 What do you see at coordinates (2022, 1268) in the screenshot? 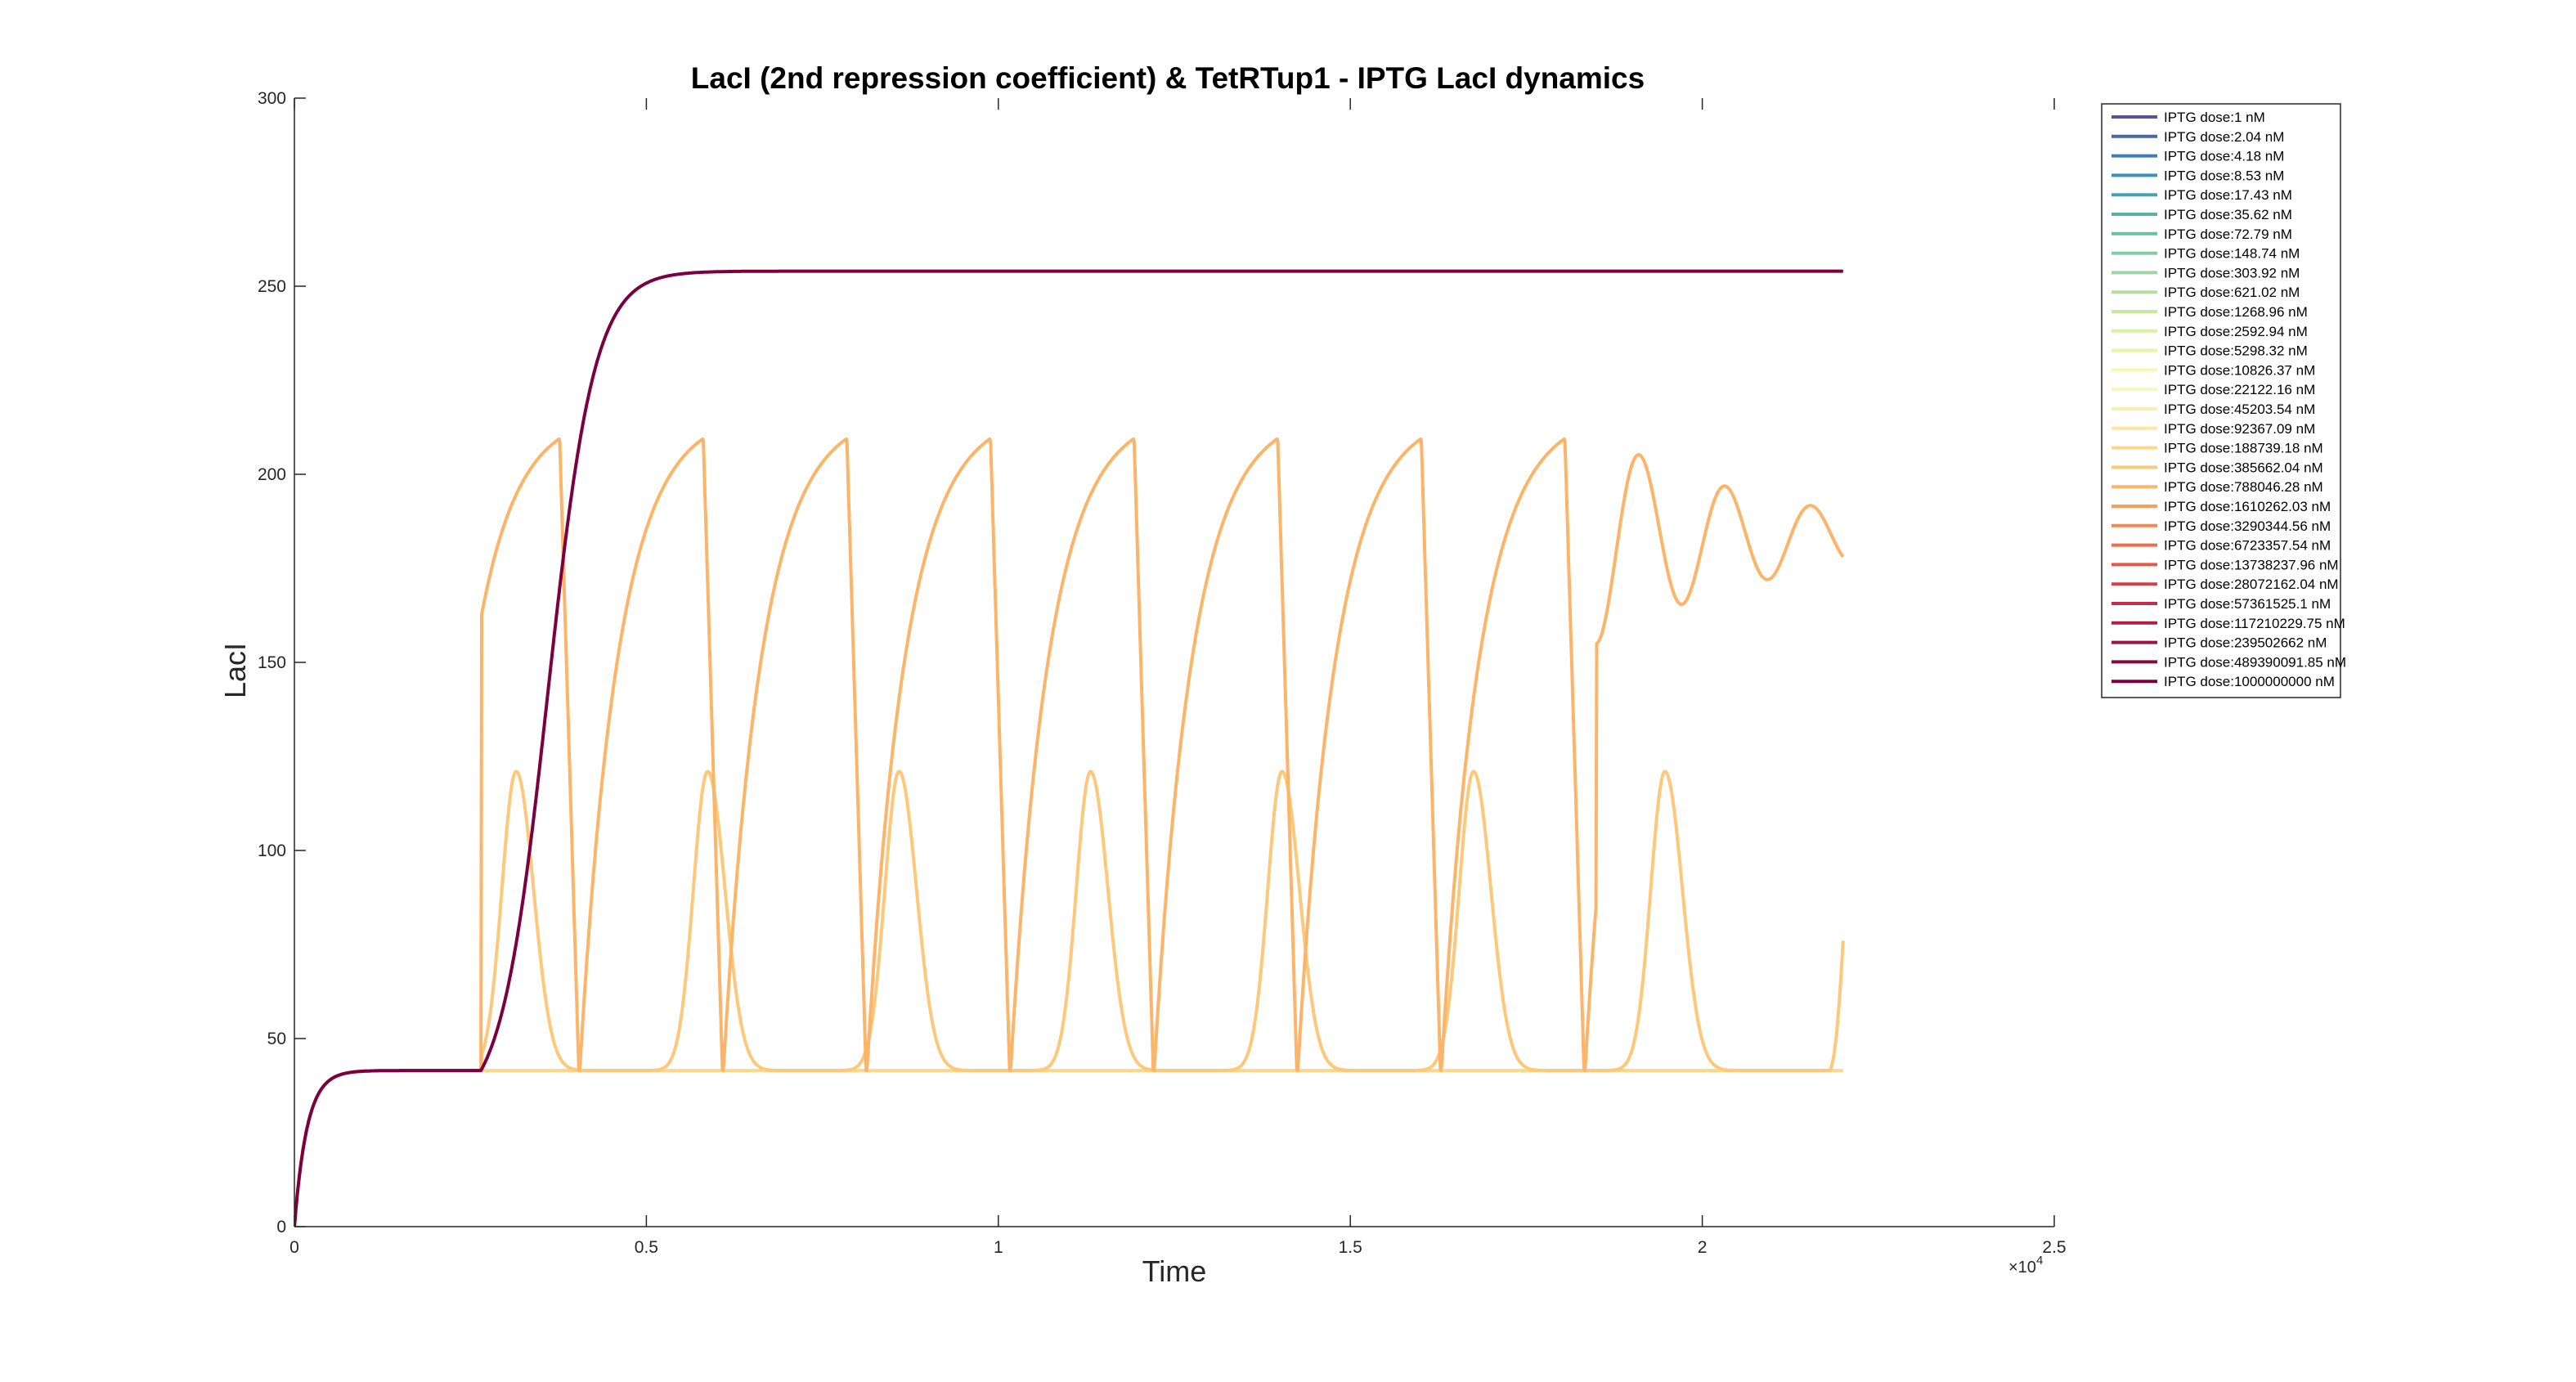
I see `x-axis-exponent-base: ×10` at bounding box center [2022, 1268].